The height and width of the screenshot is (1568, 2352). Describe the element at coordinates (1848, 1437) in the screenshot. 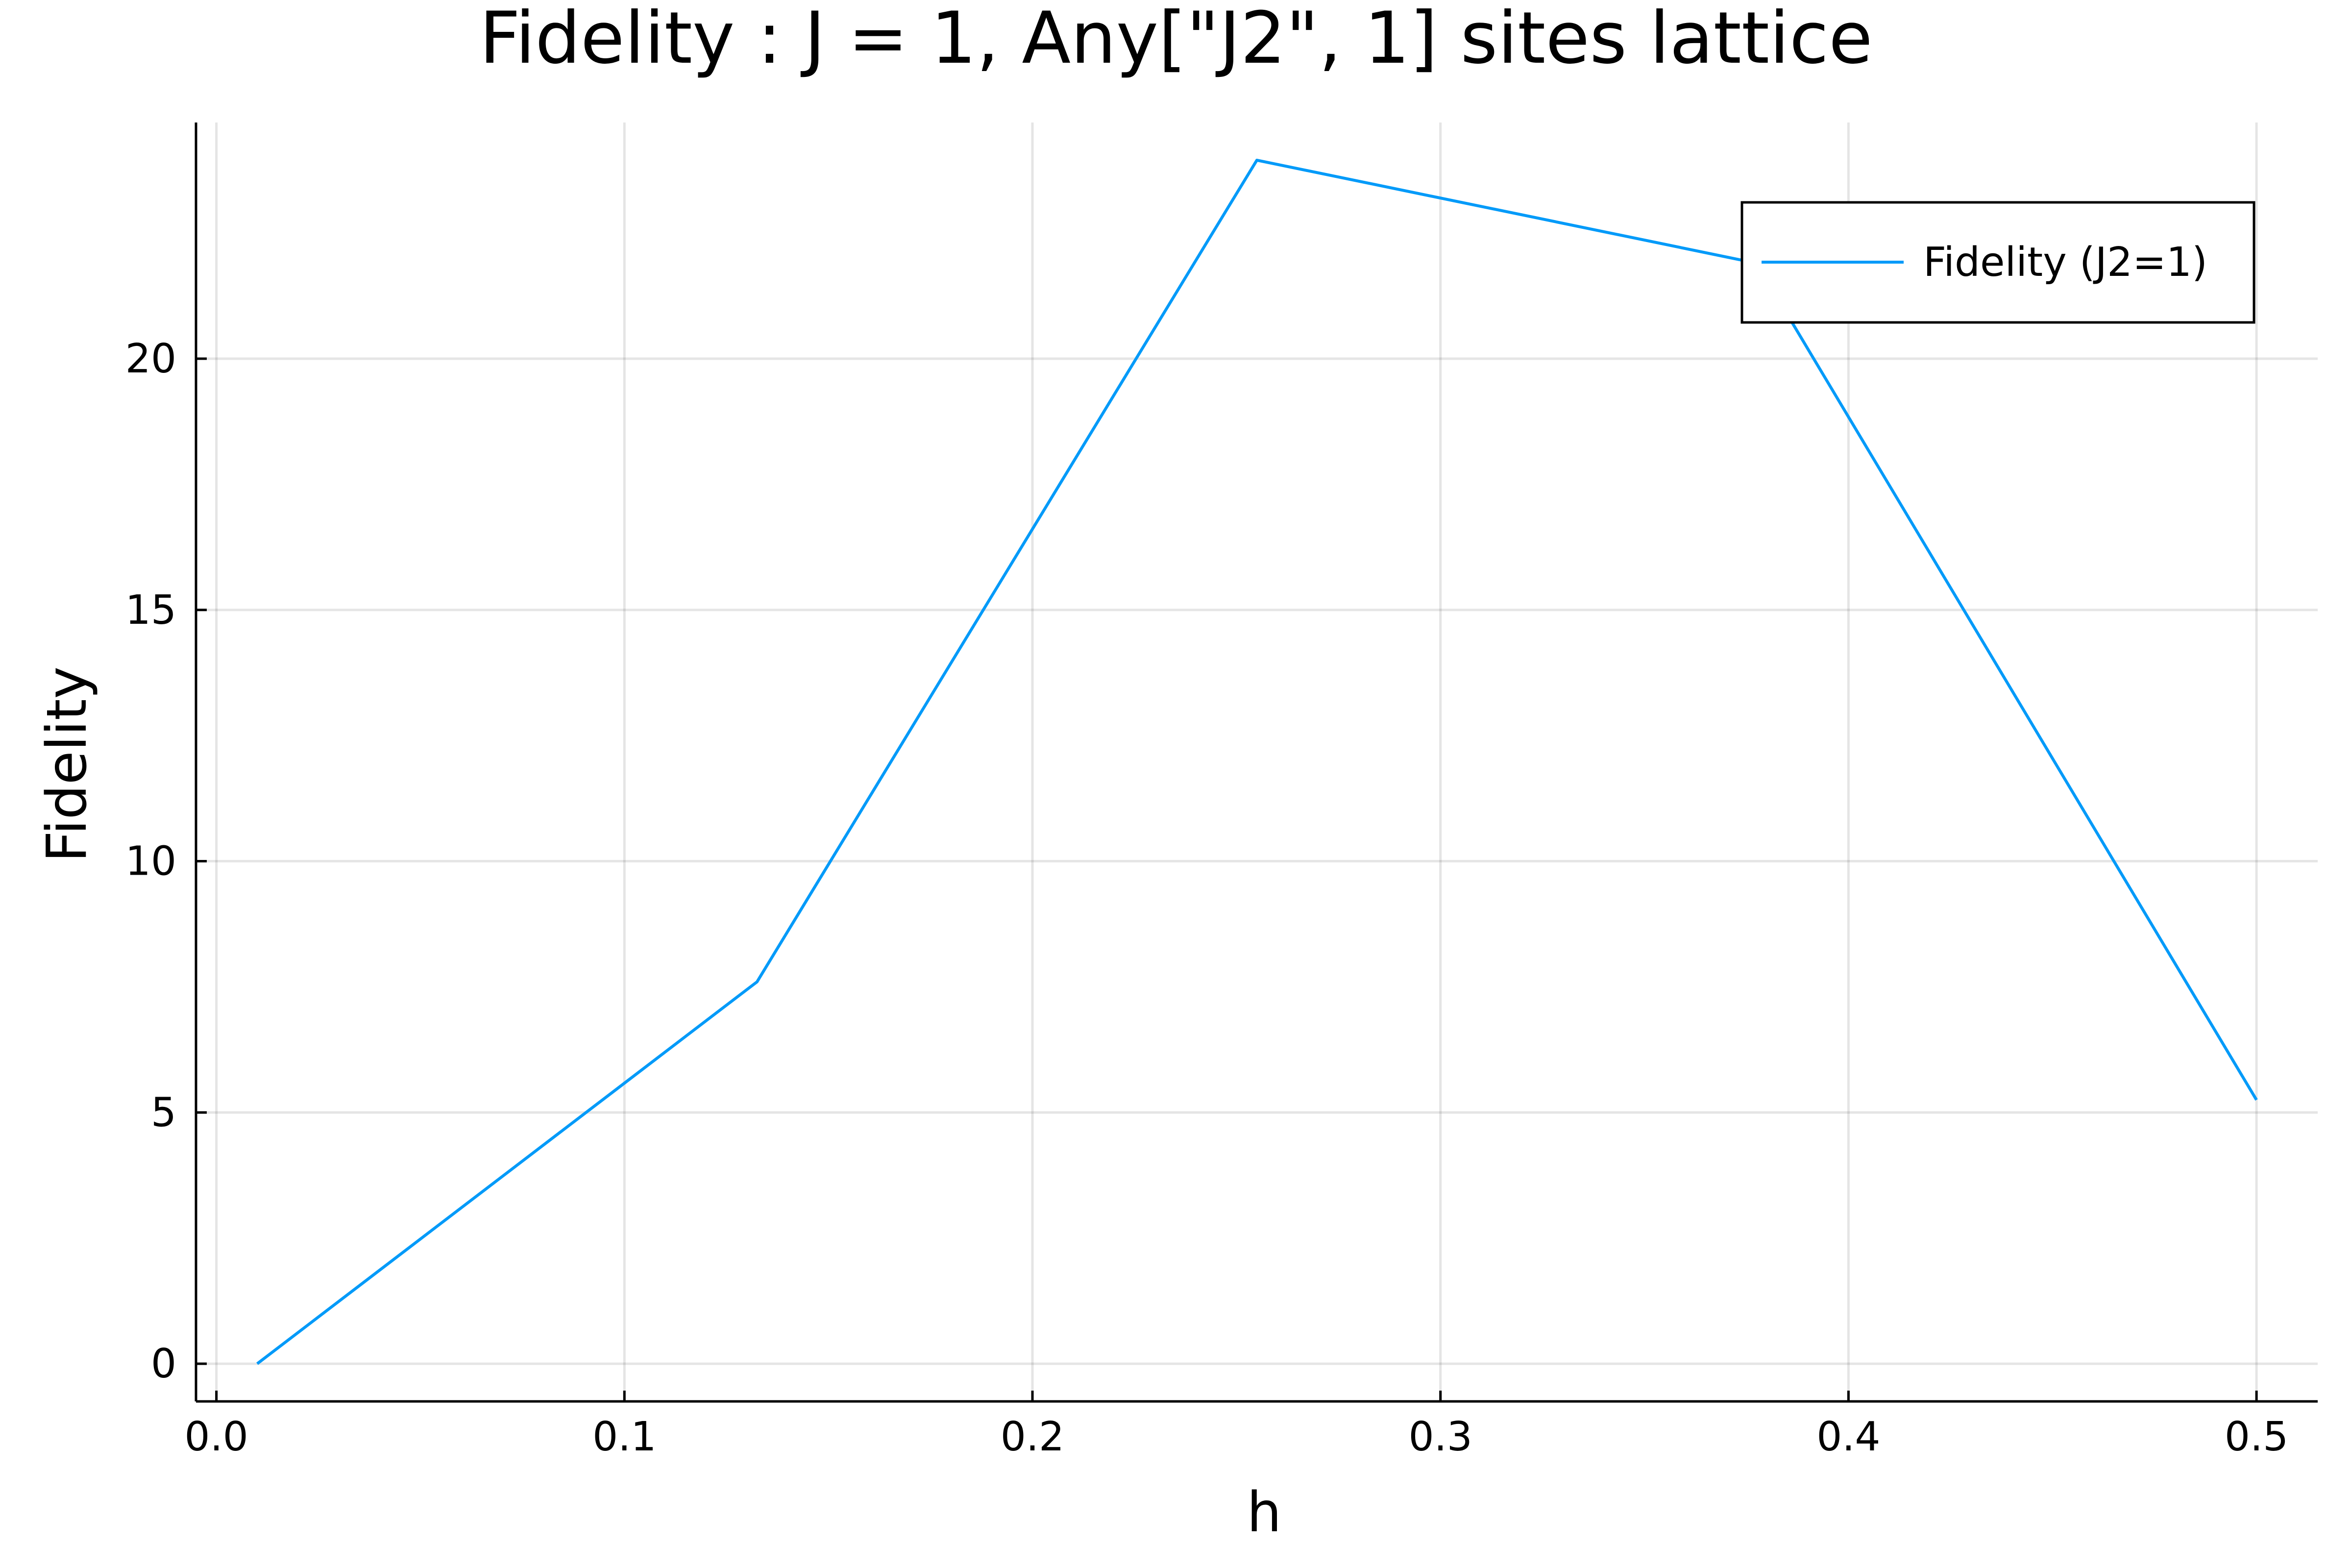

I see `x-tick-label: 0.4` at that location.